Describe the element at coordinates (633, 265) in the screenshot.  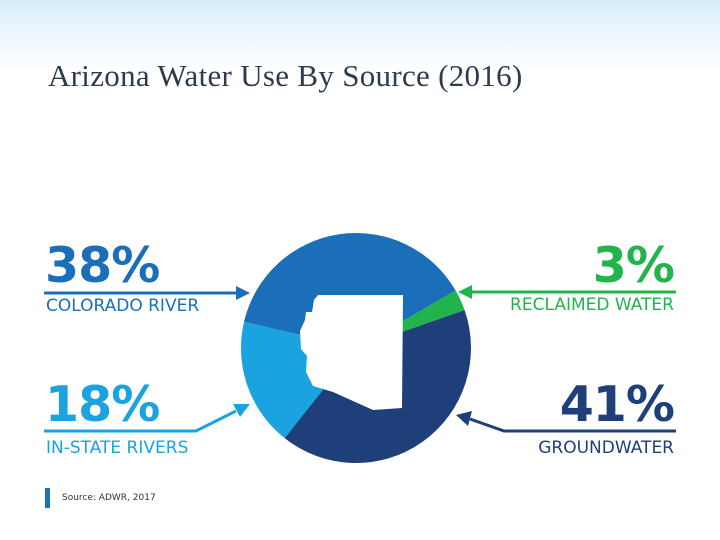
I see `reclaimed-water-percent: 3%` at that location.